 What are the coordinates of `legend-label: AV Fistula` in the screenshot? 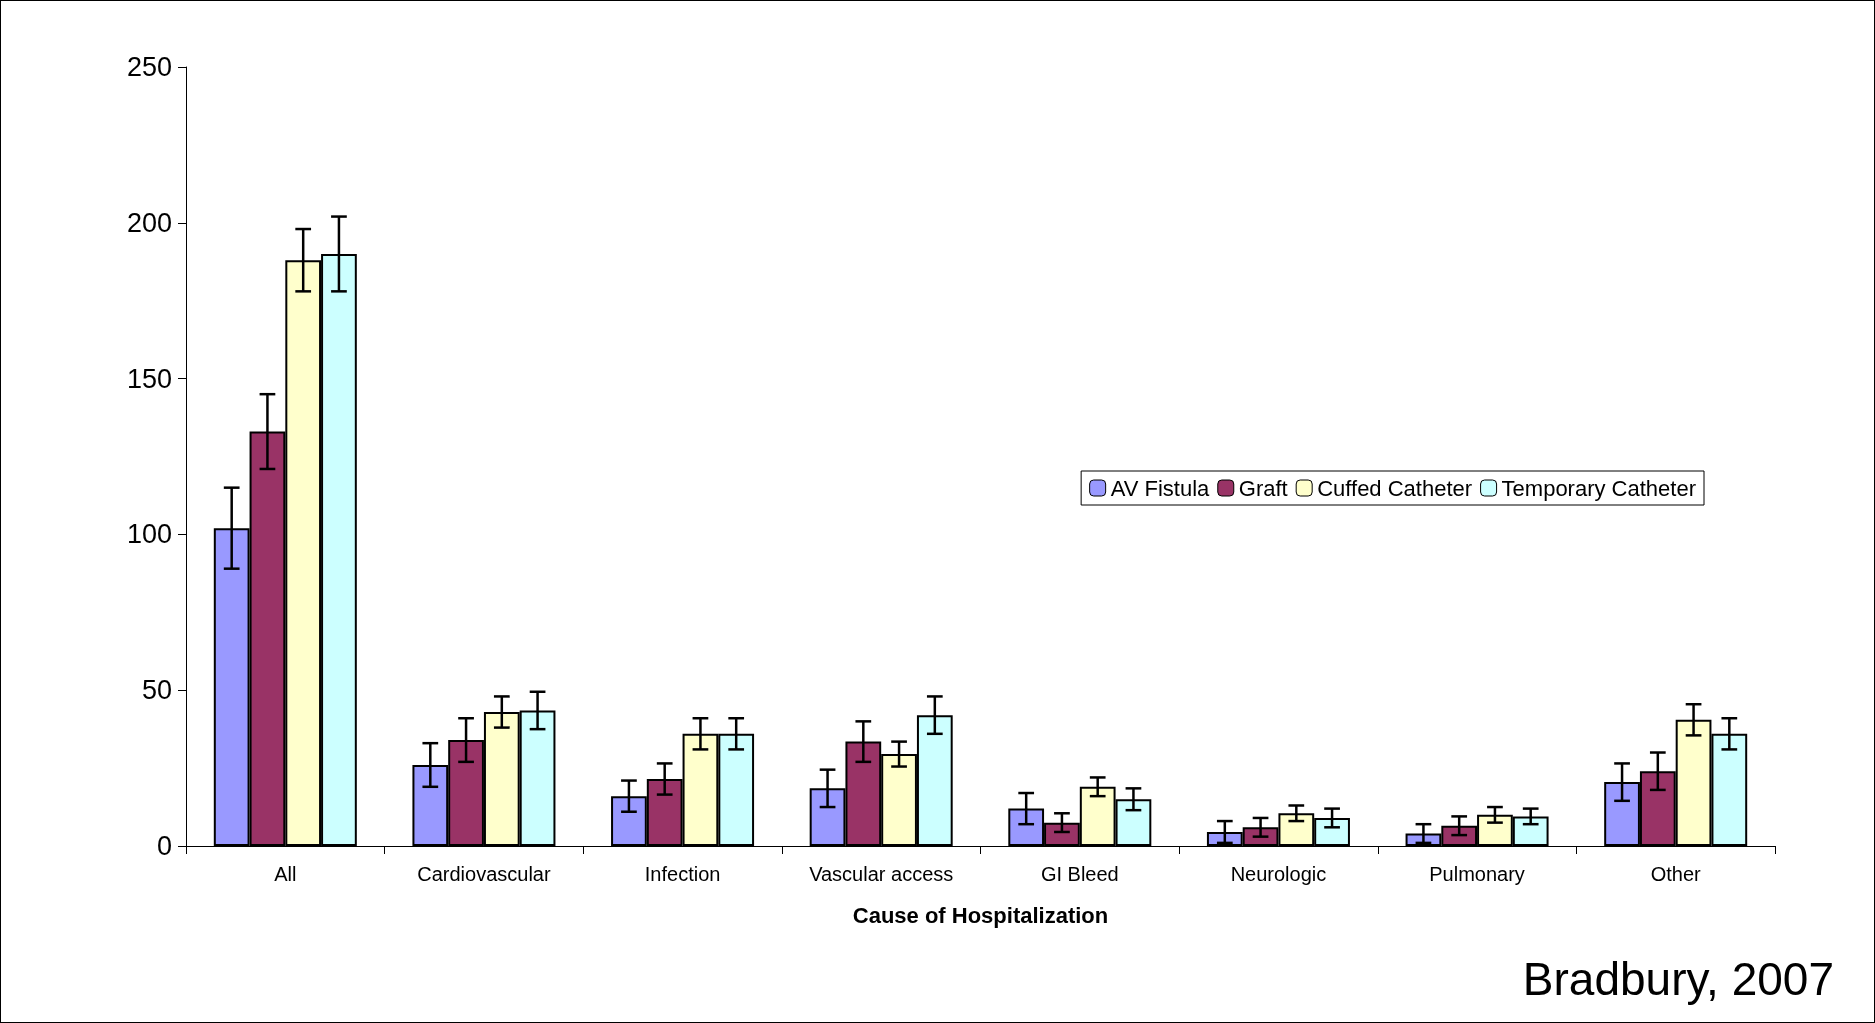 It's located at (1160, 488).